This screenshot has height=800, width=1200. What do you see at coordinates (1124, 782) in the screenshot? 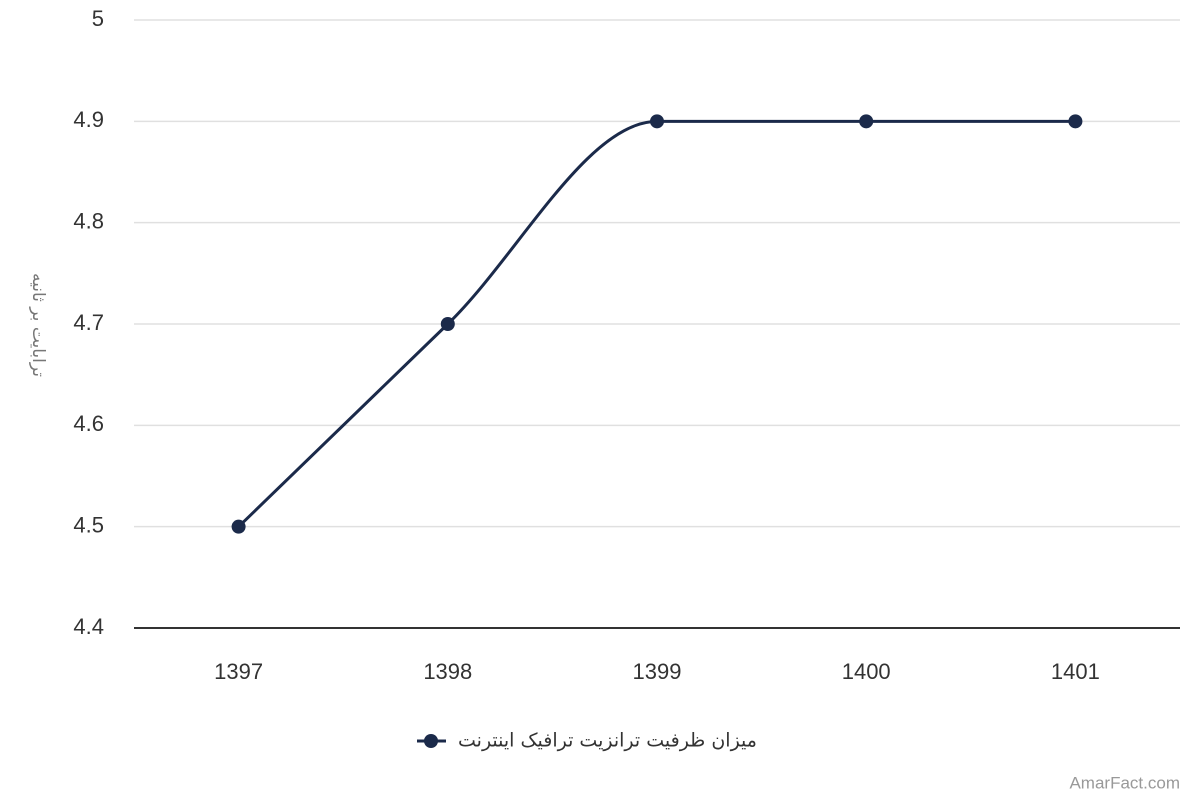
I see `credit: AmarFact.com` at bounding box center [1124, 782].